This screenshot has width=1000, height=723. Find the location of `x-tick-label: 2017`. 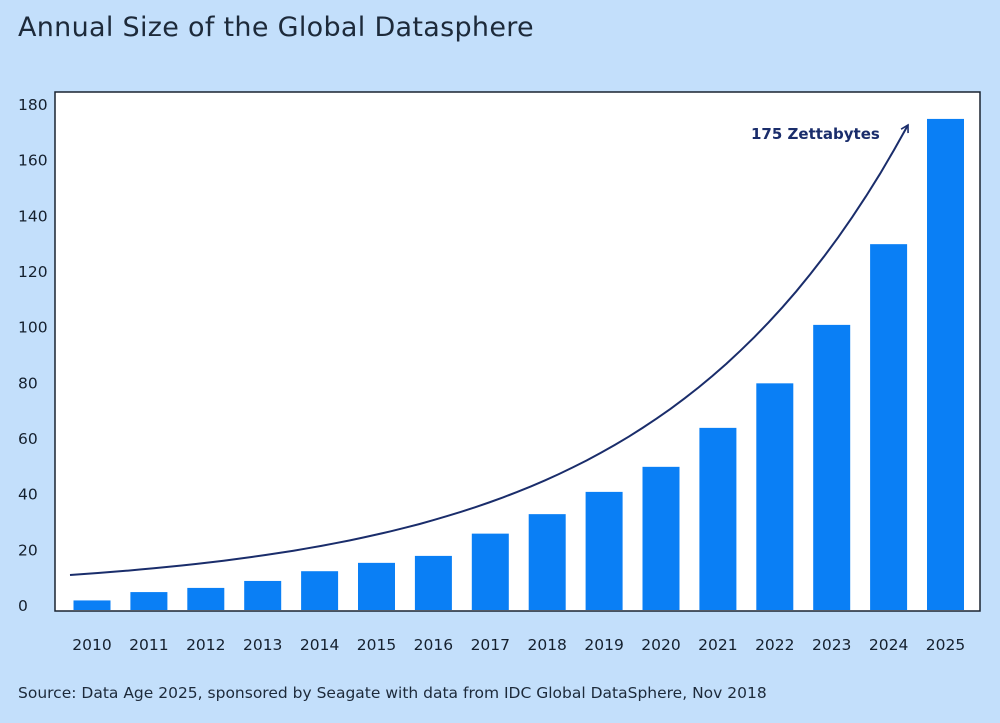

x-tick-label: 2017 is located at coordinates (490, 645).